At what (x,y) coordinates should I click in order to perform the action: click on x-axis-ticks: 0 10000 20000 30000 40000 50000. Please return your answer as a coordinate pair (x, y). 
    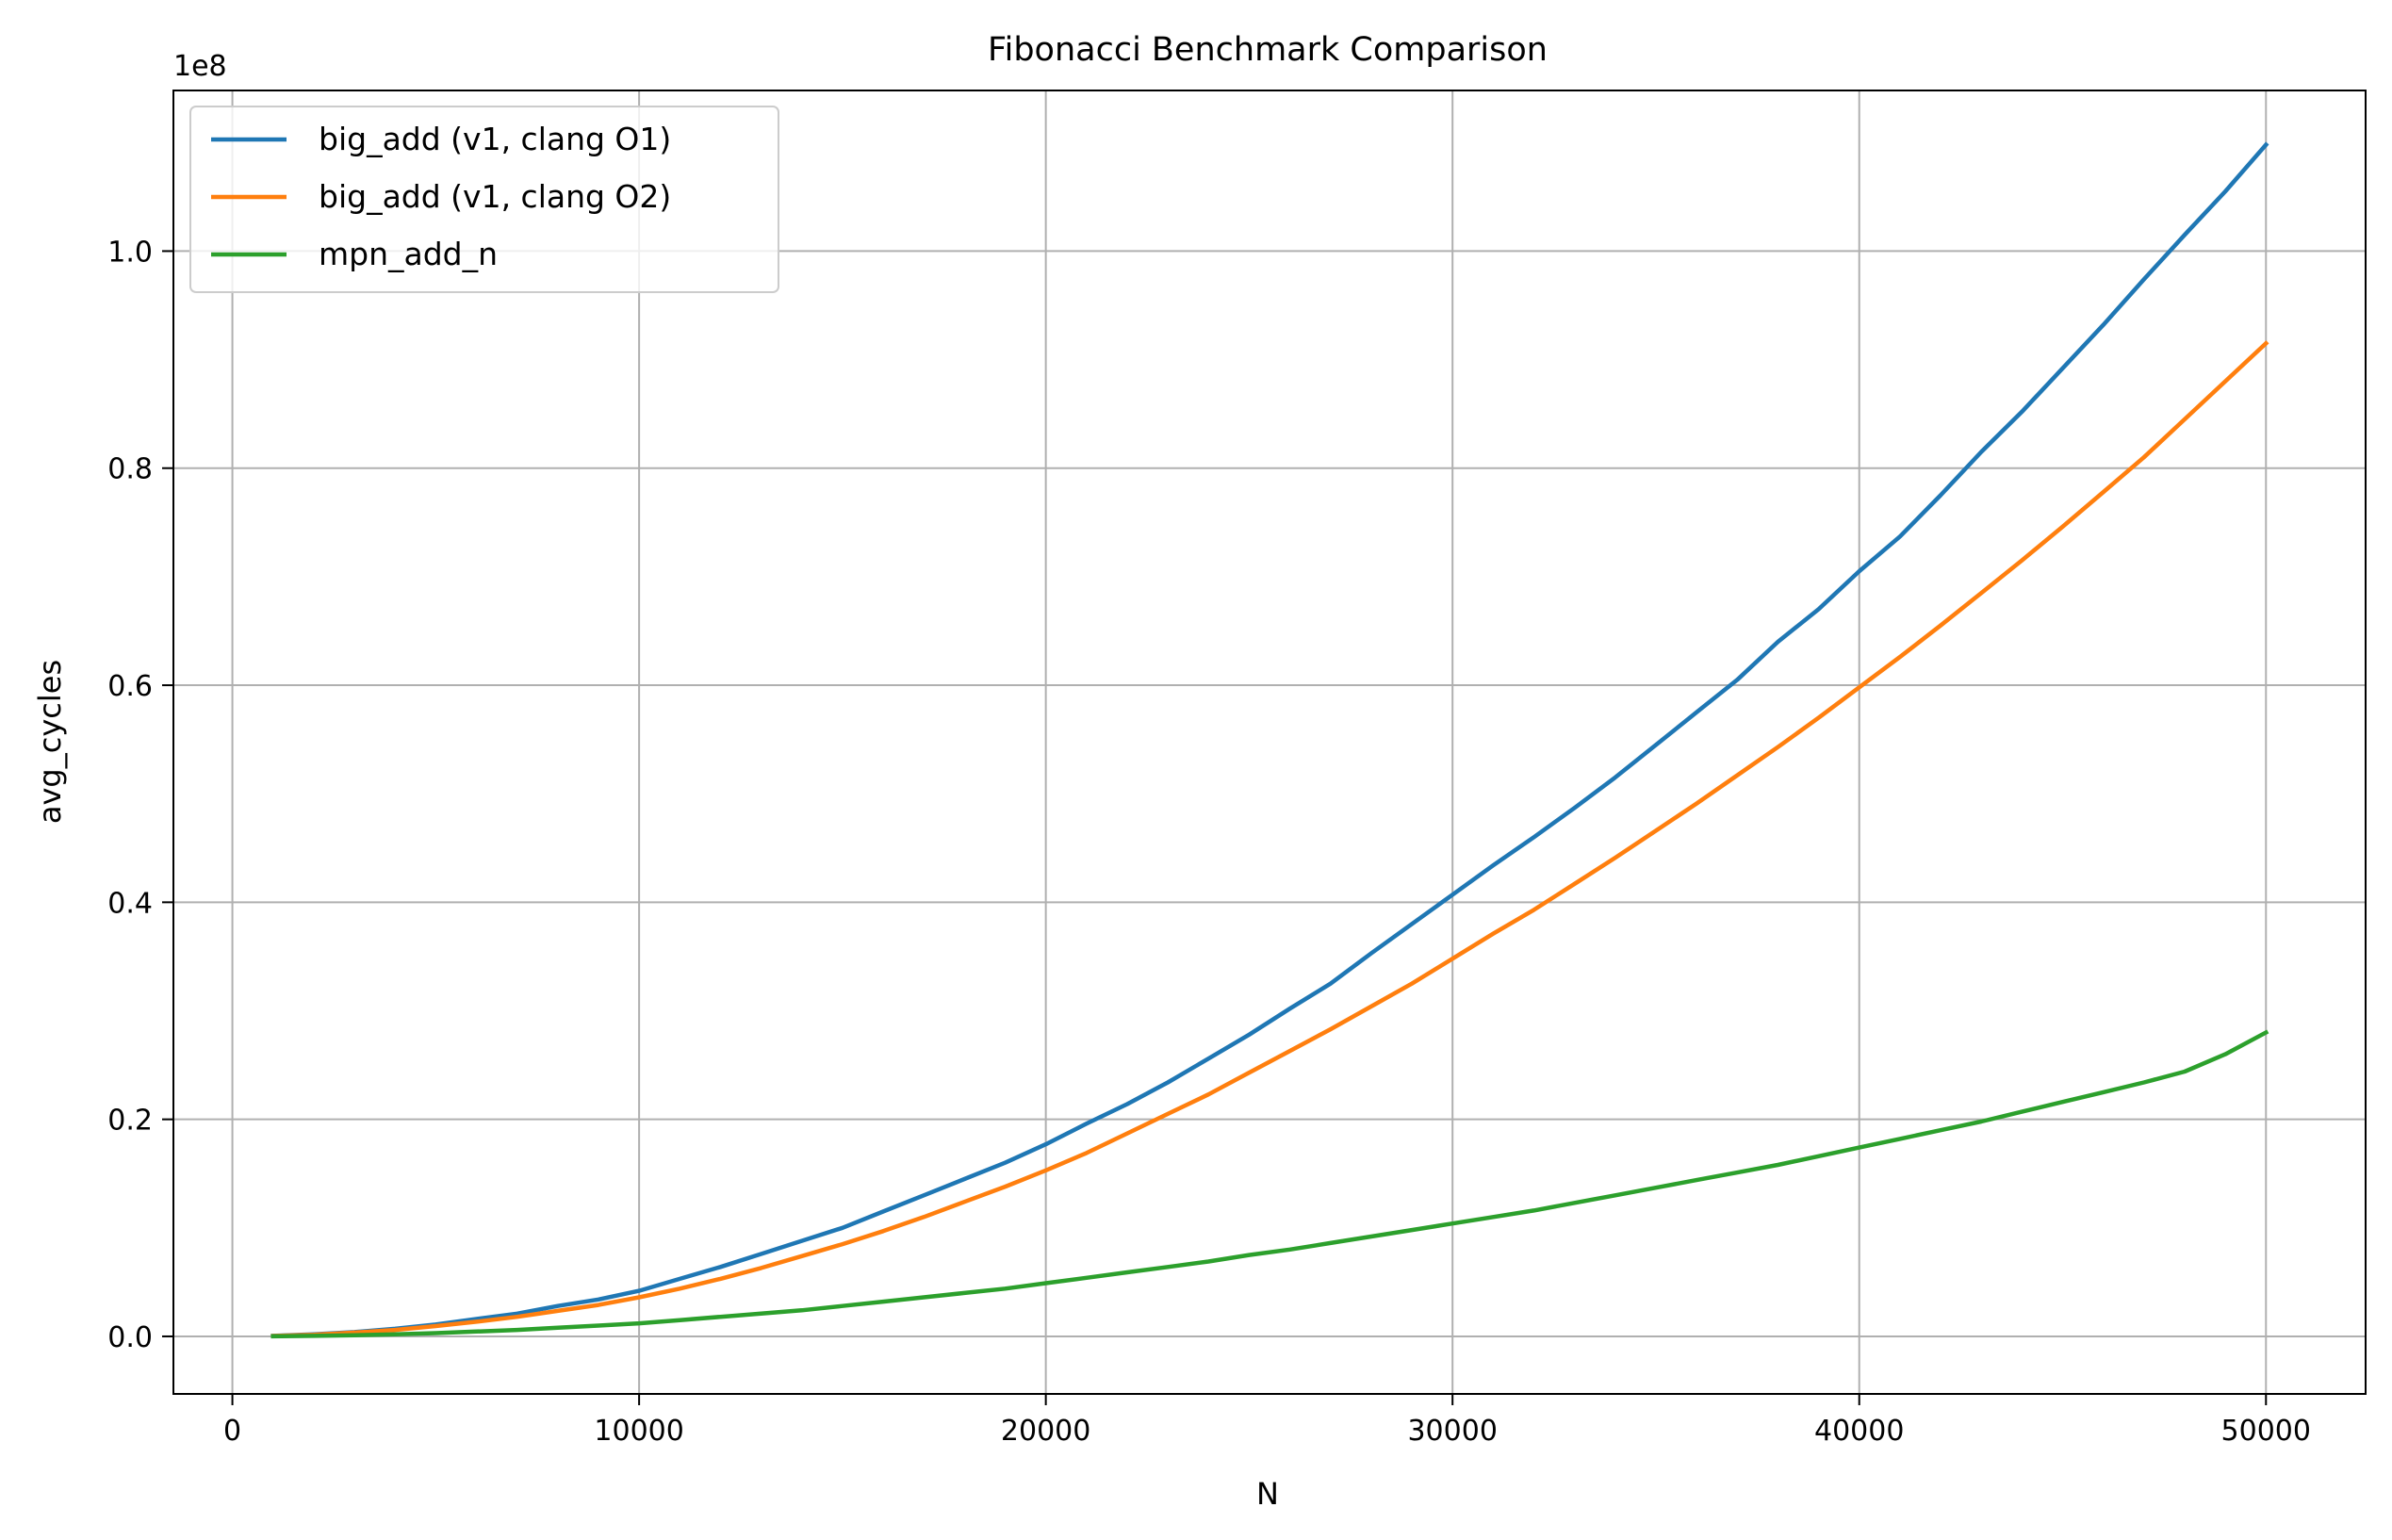
    Looking at the image, I should click on (1267, 1421).